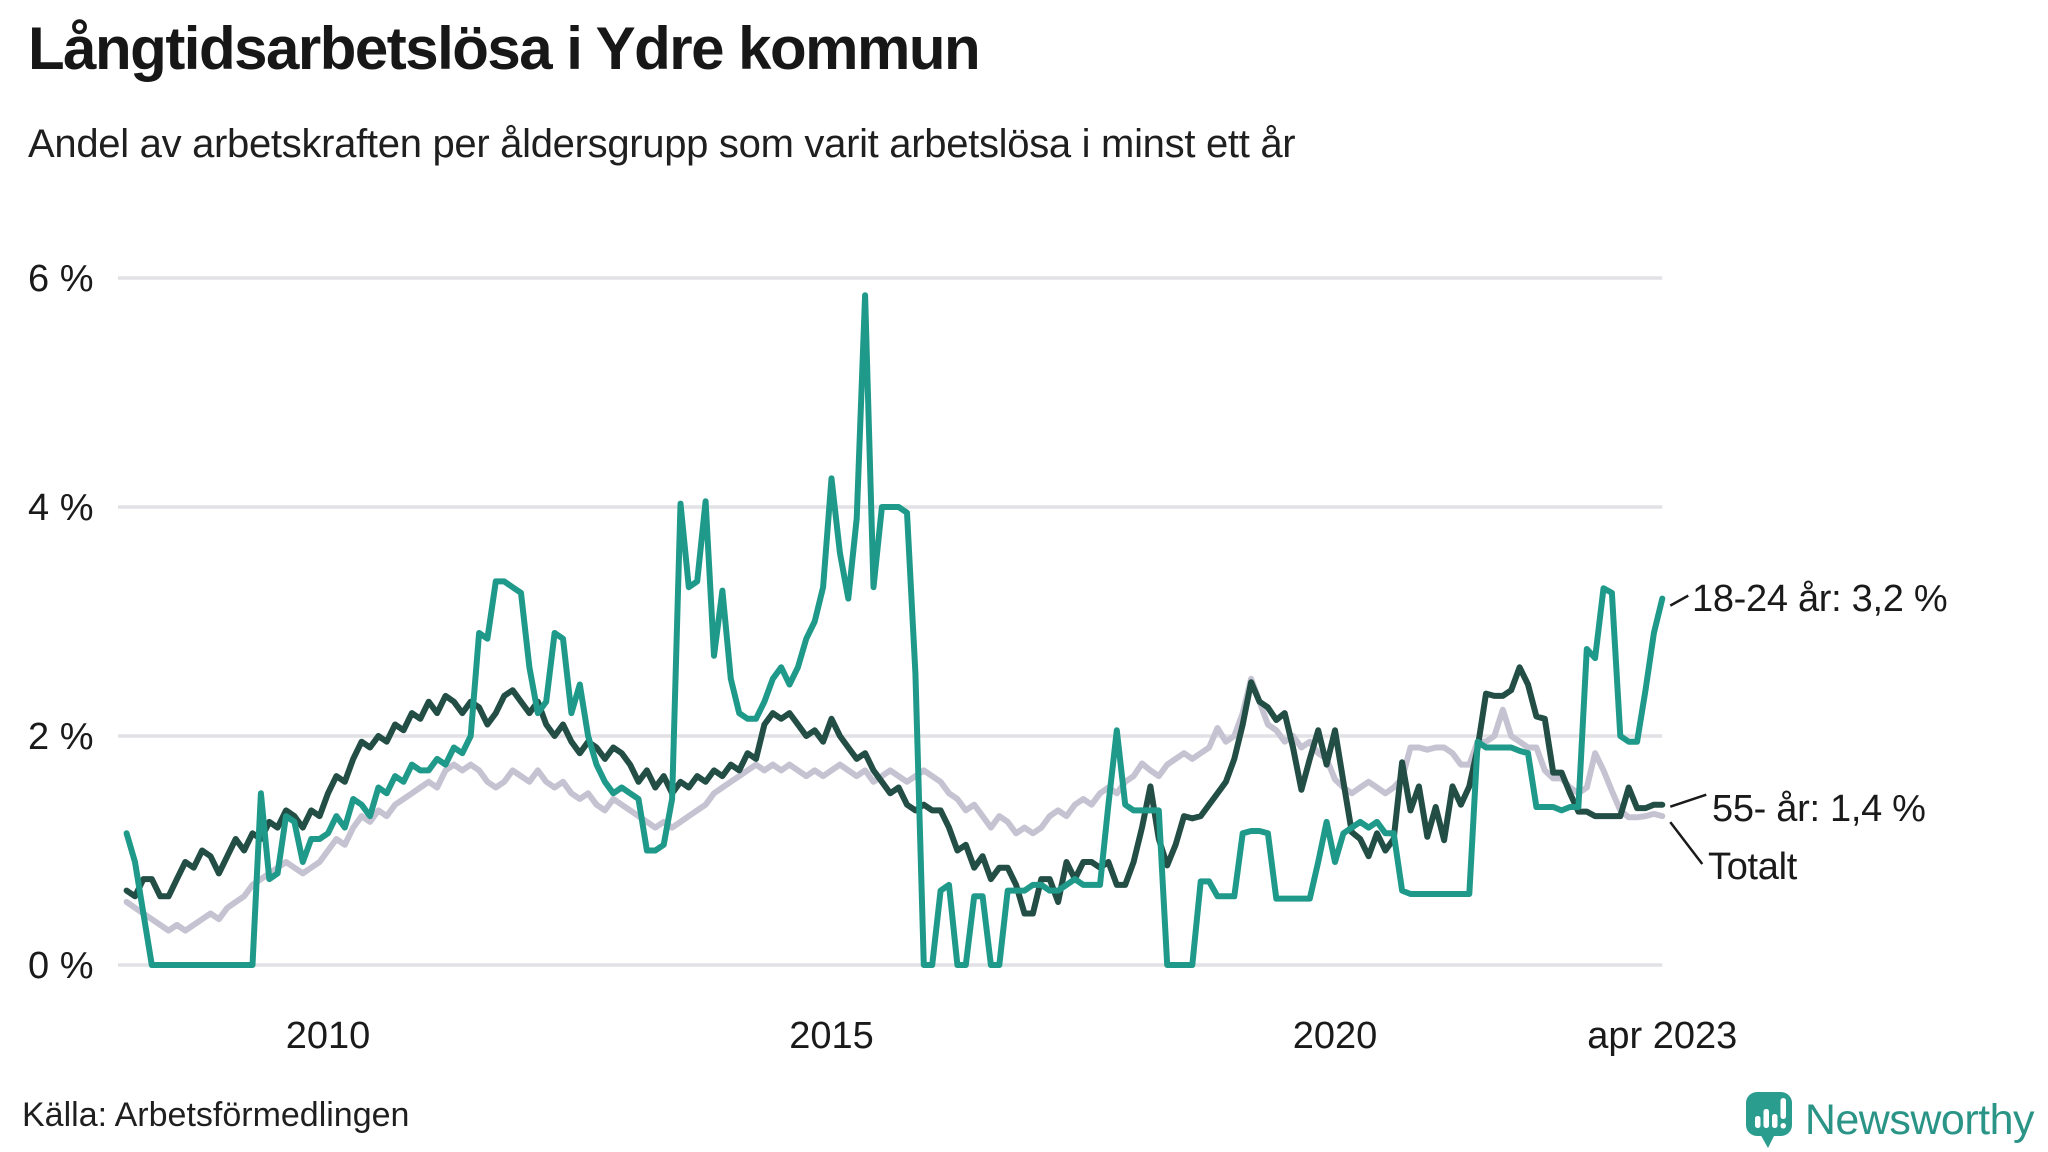 The width and height of the screenshot is (2048, 1152). I want to click on series-label-55: 55- år: 1,4 %, so click(1819, 809).